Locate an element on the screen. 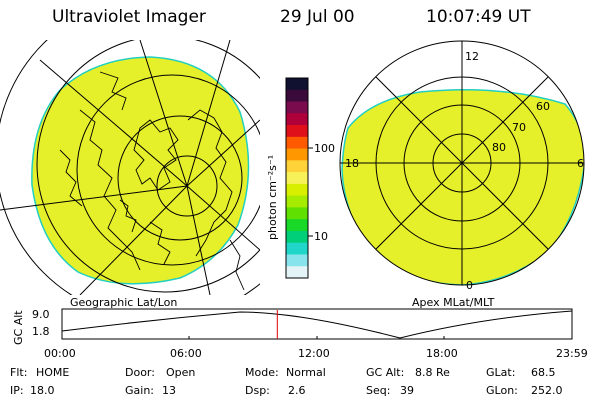 The width and height of the screenshot is (600, 400). alt-tick-1-8: 1.8 is located at coordinates (41, 331).